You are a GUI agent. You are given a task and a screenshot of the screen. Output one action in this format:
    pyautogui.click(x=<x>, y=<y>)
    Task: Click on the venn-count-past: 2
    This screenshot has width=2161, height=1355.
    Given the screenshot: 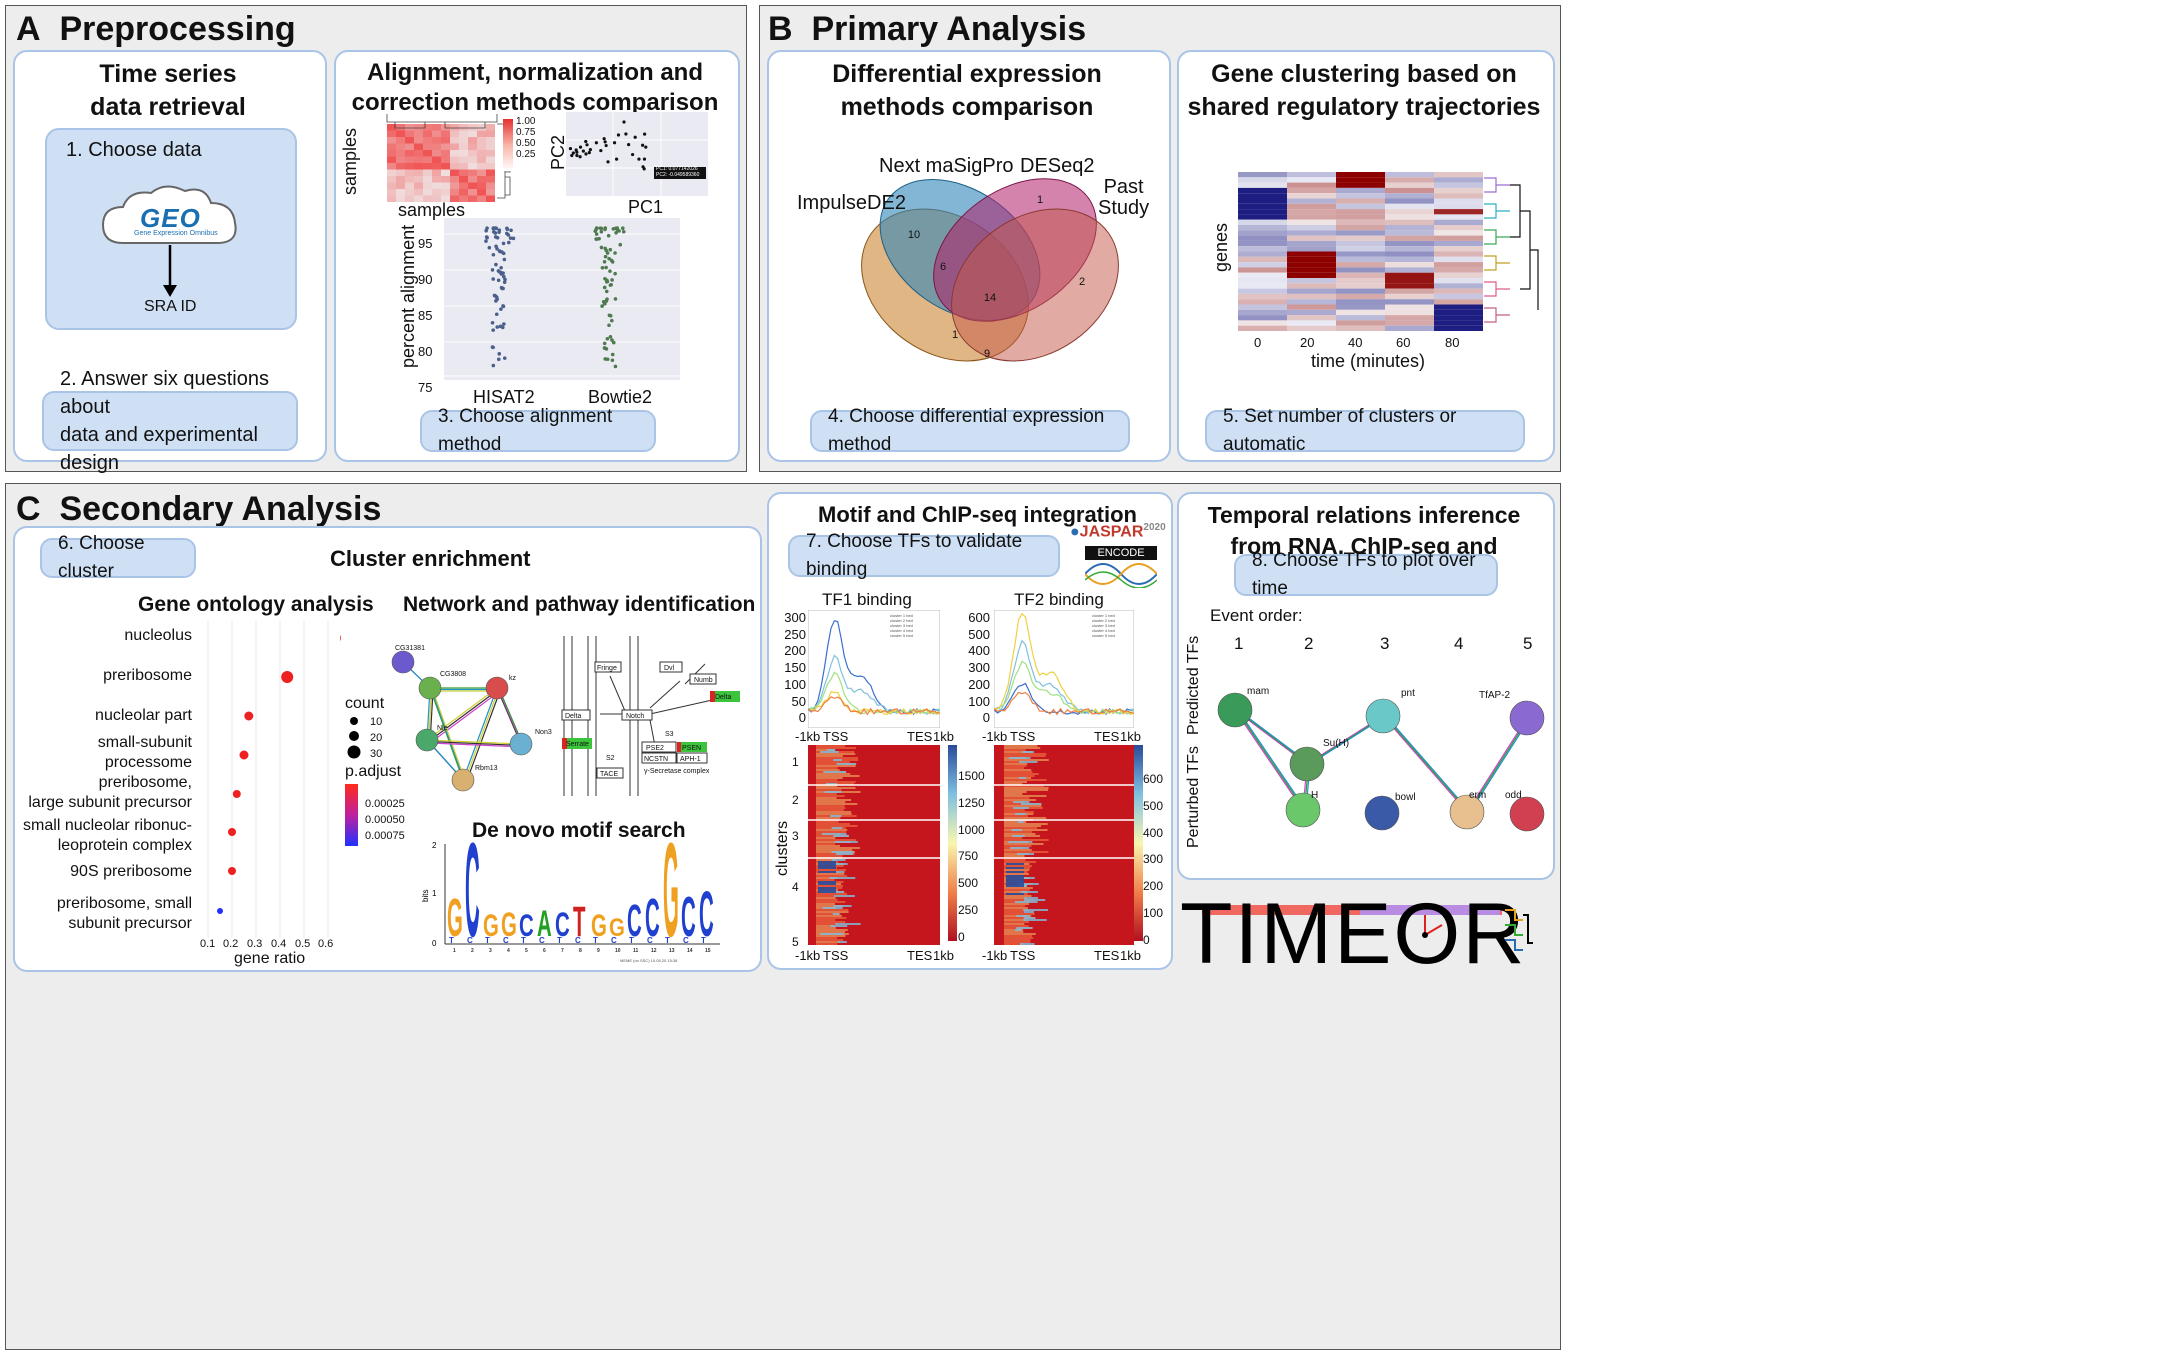 What is the action you would take?
    pyautogui.click(x=1082, y=282)
    